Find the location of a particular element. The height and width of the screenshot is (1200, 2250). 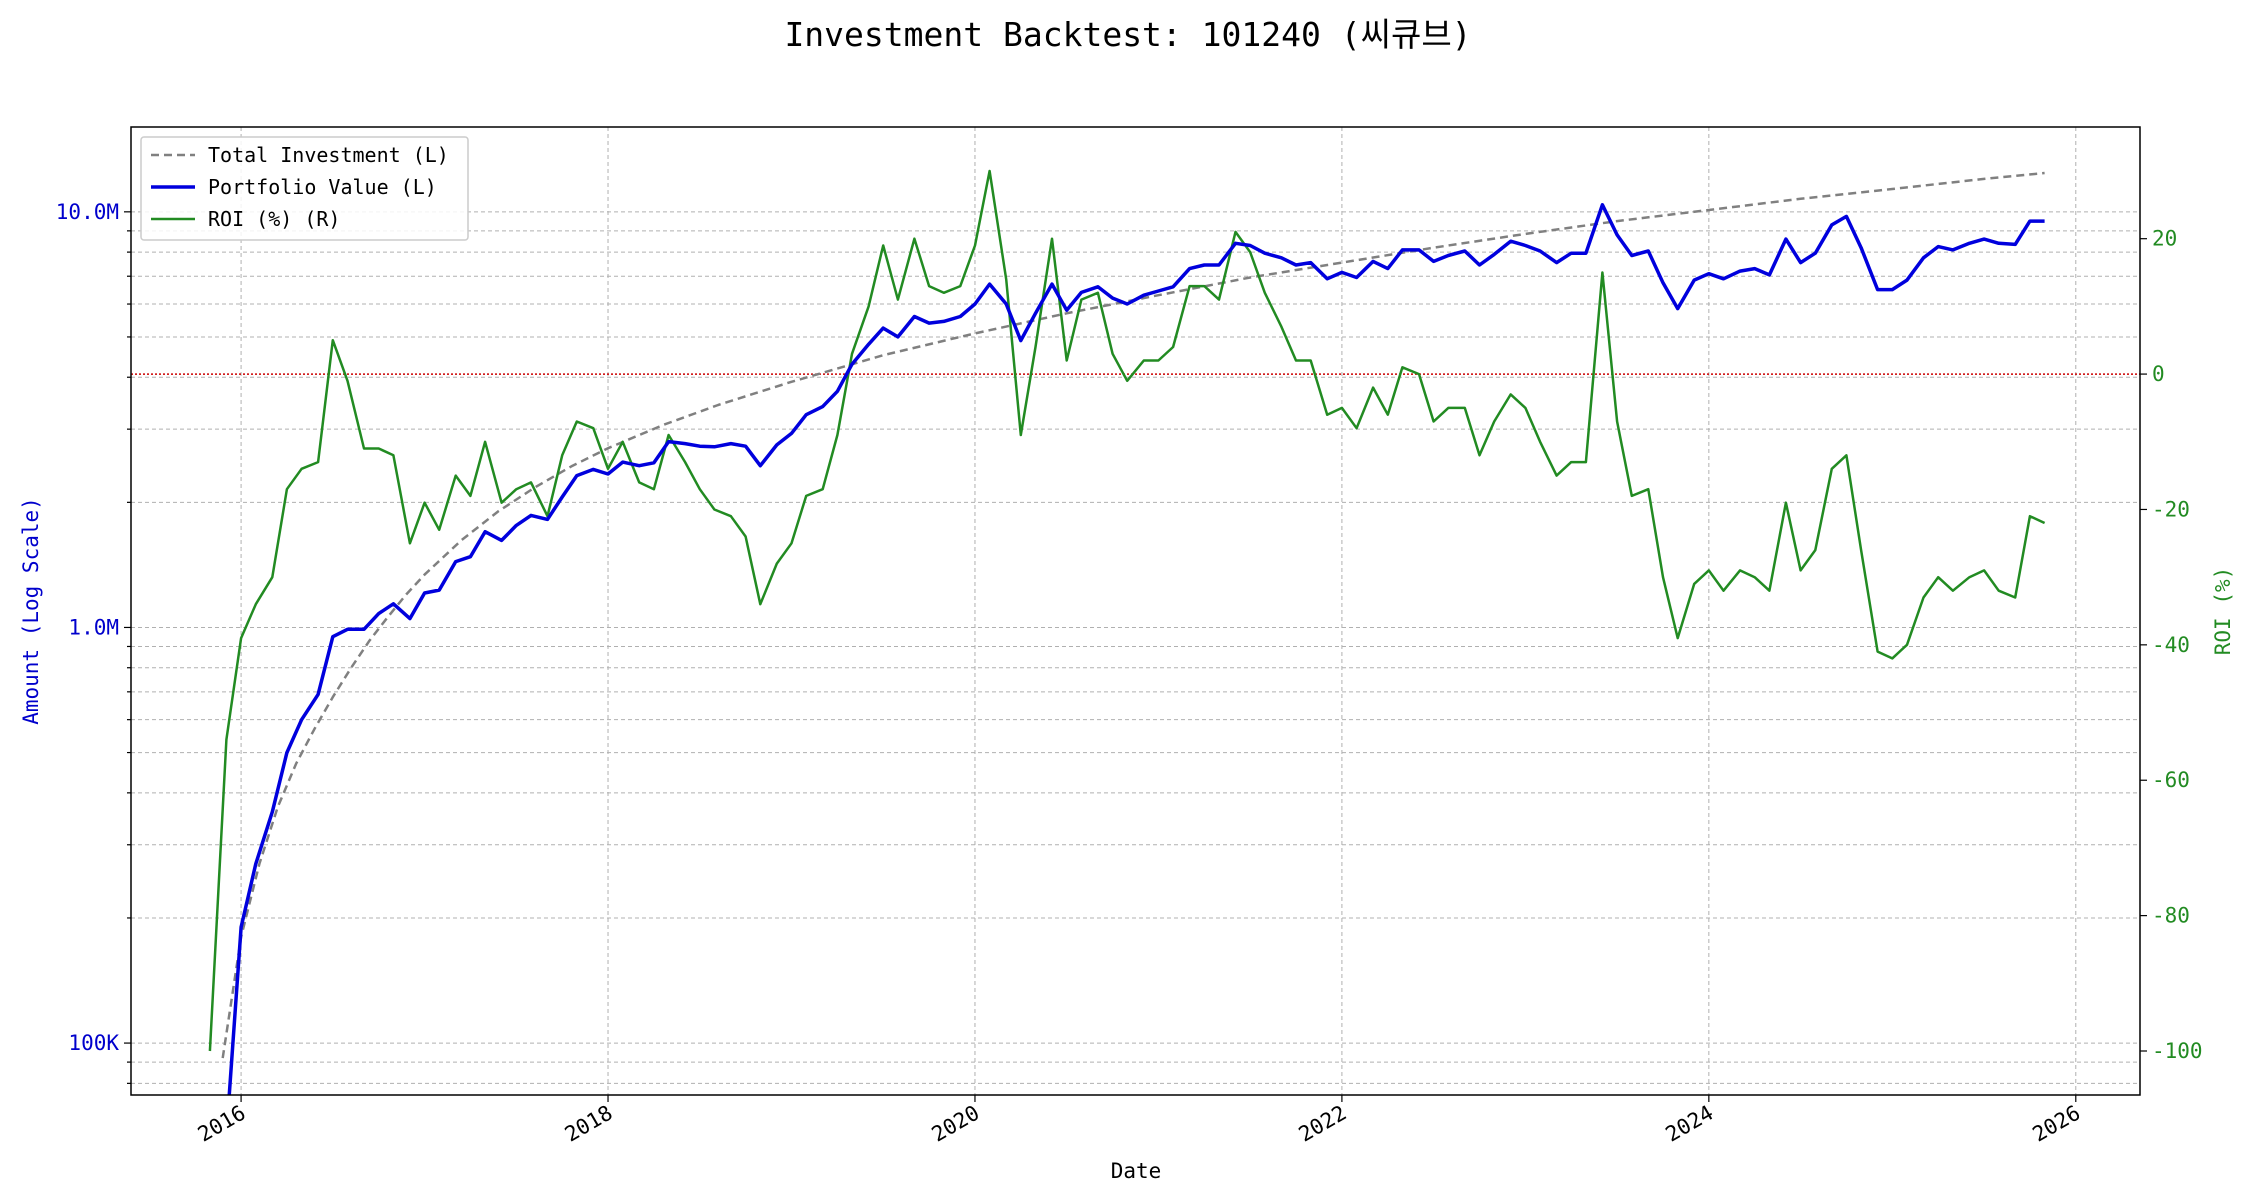

legend-label-total-investment: Total Investment (L) is located at coordinates (328, 155).